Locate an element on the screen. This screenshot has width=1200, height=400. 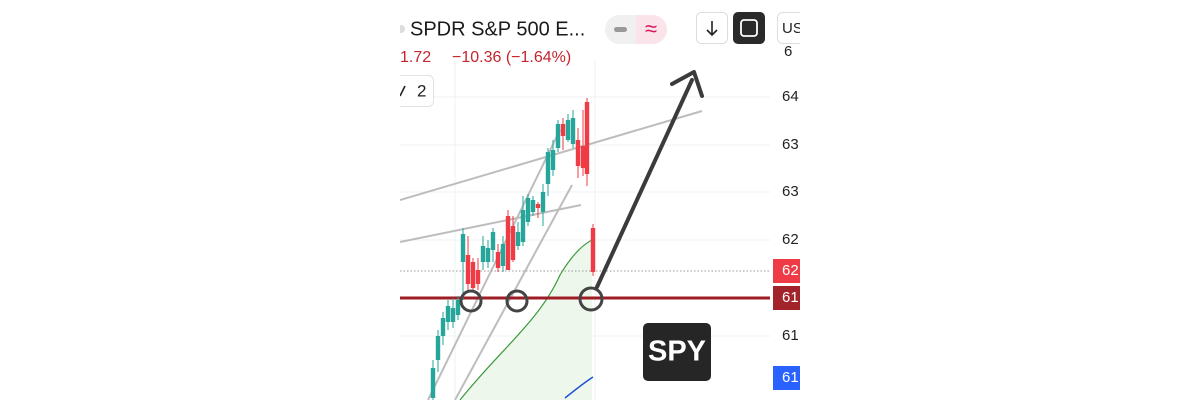
currency-button is located at coordinates (797, 28).